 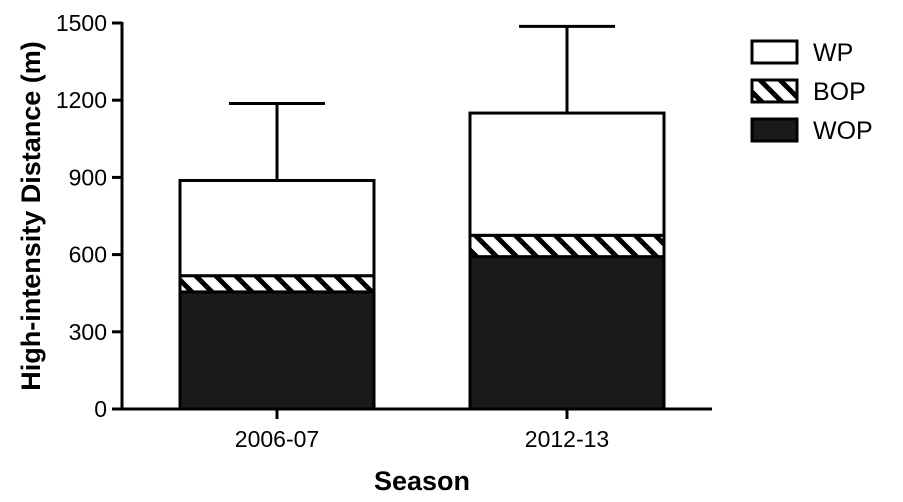 What do you see at coordinates (88, 255) in the screenshot?
I see `y-tick-label: 600` at bounding box center [88, 255].